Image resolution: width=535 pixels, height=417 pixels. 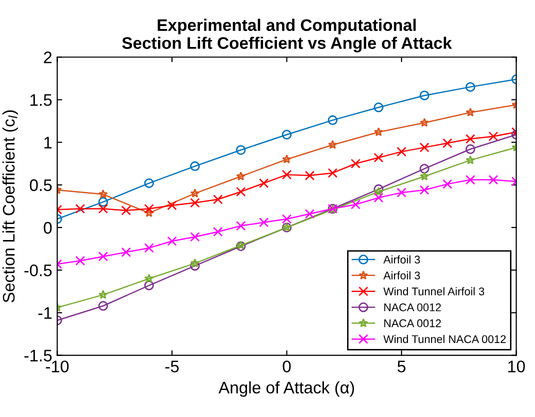 I want to click on y-tick-label: -0.5, so click(x=38, y=270).